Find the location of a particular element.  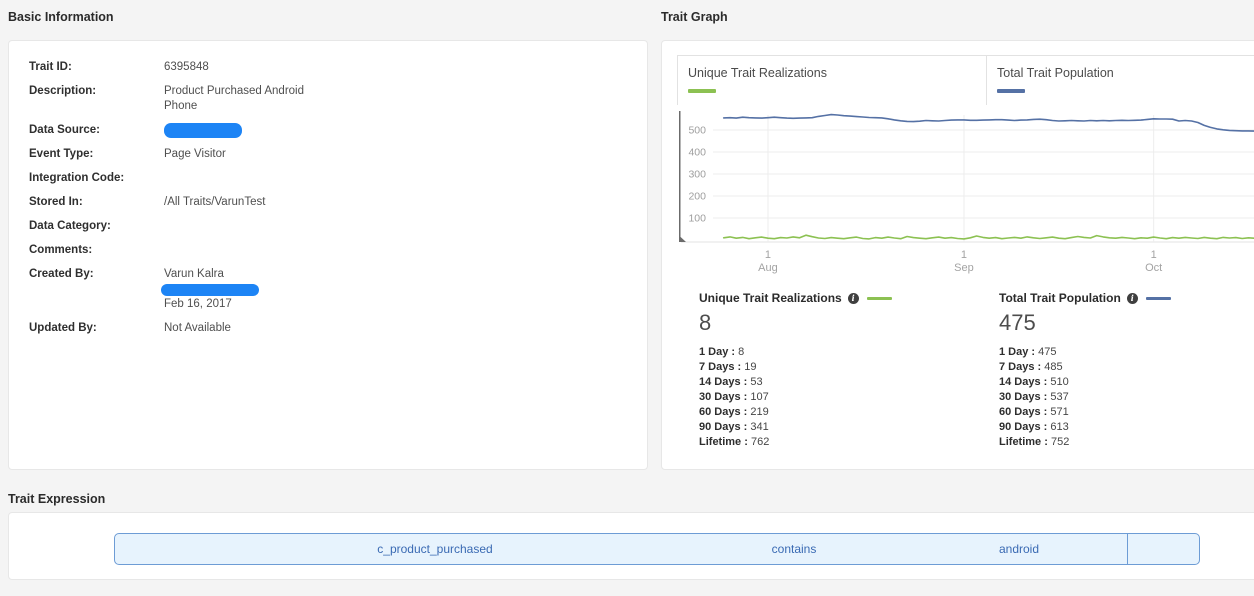

field-value: Page Visitor is located at coordinates (195, 154).